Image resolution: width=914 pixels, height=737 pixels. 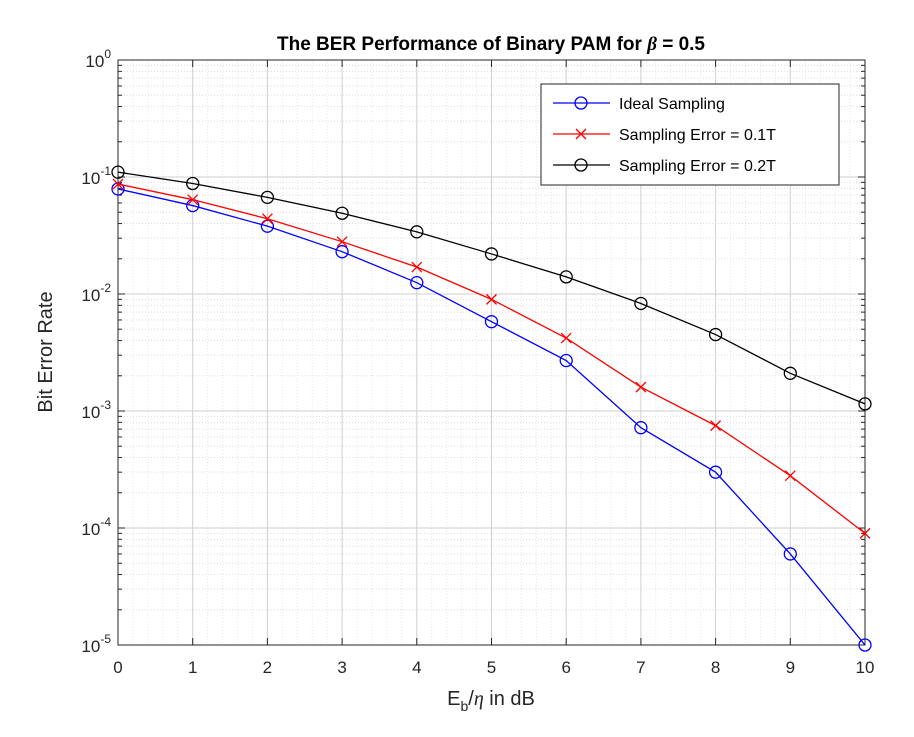 What do you see at coordinates (453, 699) in the screenshot?
I see `x-axis-label-e: E` at bounding box center [453, 699].